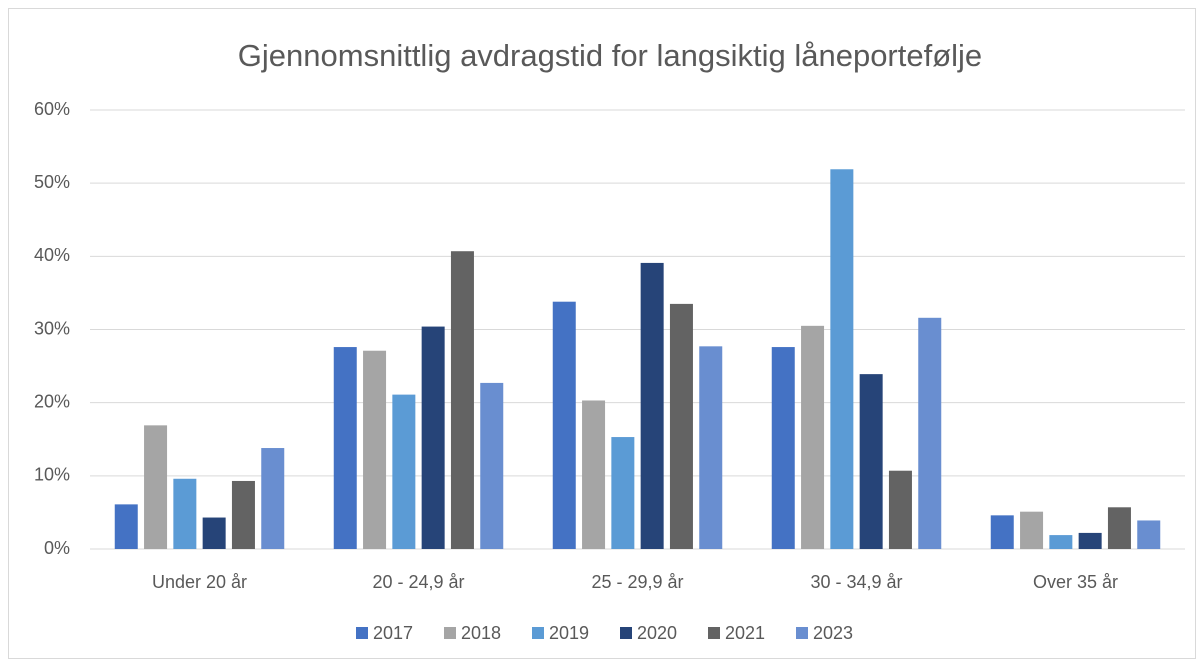 The width and height of the screenshot is (1203, 666). I want to click on x-tick-label: Over 35 år, so click(1075, 582).